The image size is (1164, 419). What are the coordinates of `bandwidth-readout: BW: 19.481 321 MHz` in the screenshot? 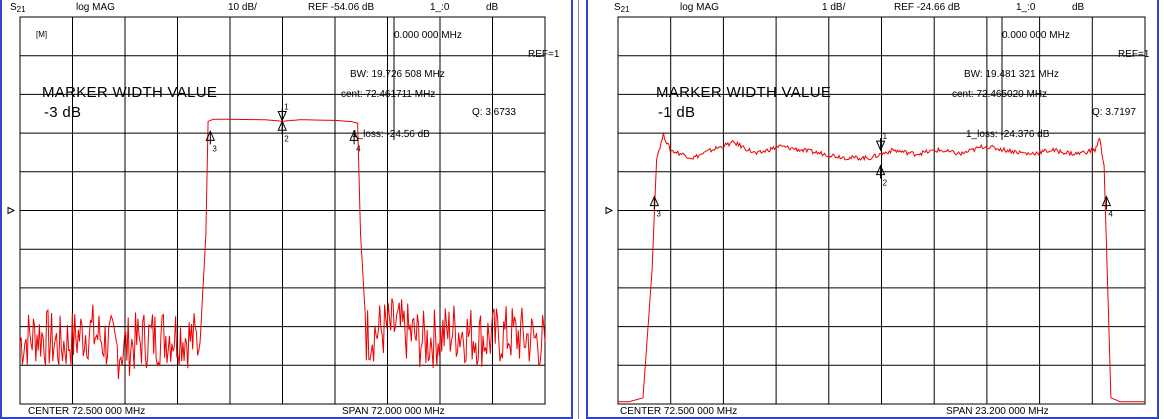 It's located at (1011, 74).